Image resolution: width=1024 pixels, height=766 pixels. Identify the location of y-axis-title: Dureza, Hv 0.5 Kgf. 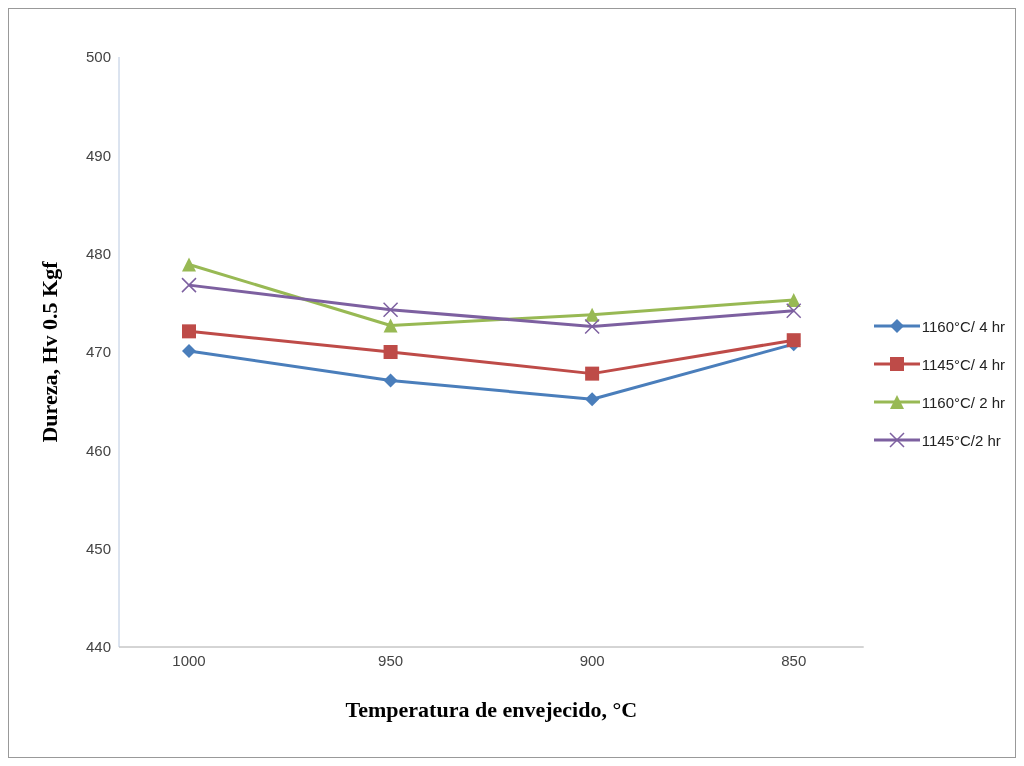
(49, 351).